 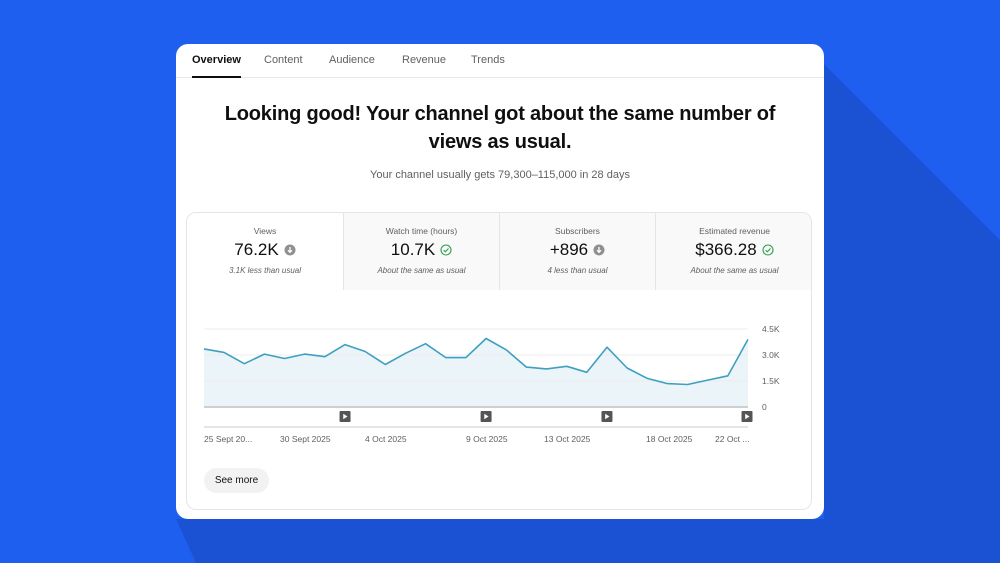 I want to click on metric-value: $366.28, so click(x=726, y=249).